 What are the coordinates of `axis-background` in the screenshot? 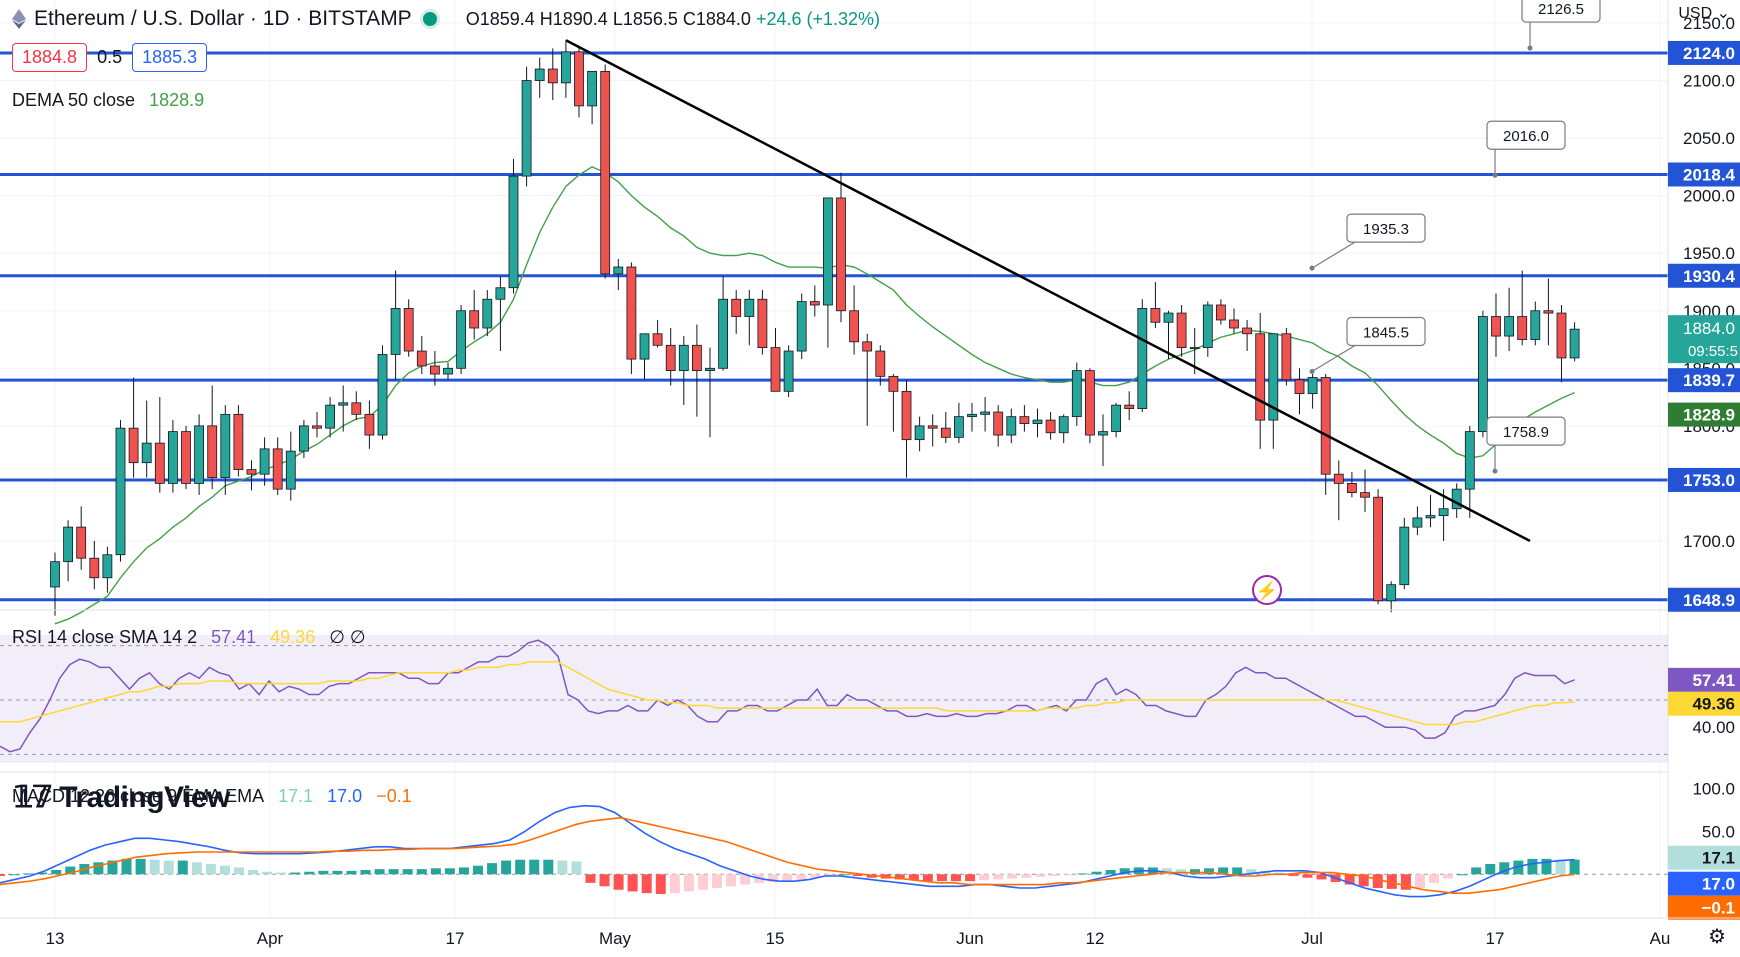 It's located at (1704, 459).